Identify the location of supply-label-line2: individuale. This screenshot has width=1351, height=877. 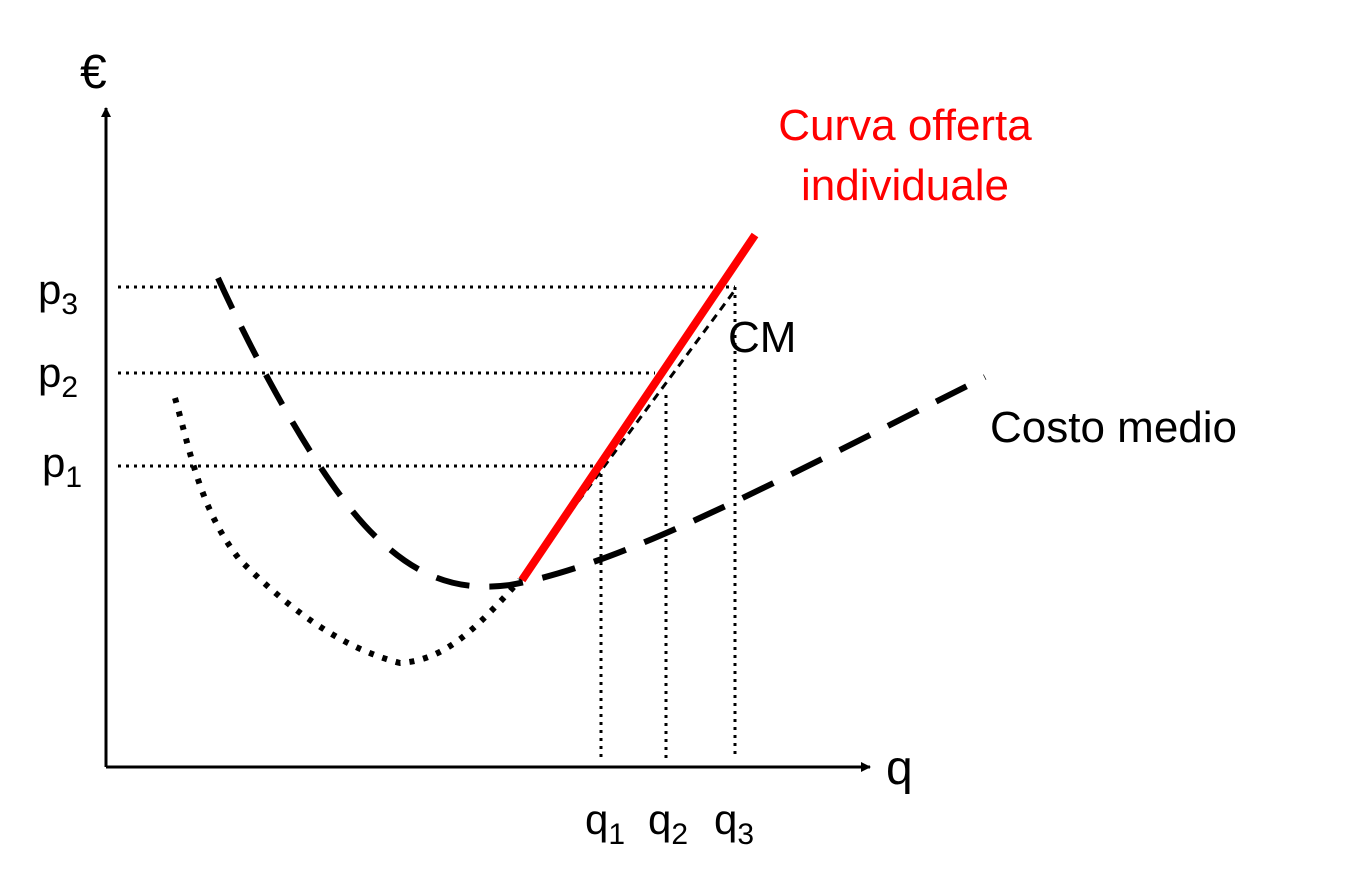
(905, 185).